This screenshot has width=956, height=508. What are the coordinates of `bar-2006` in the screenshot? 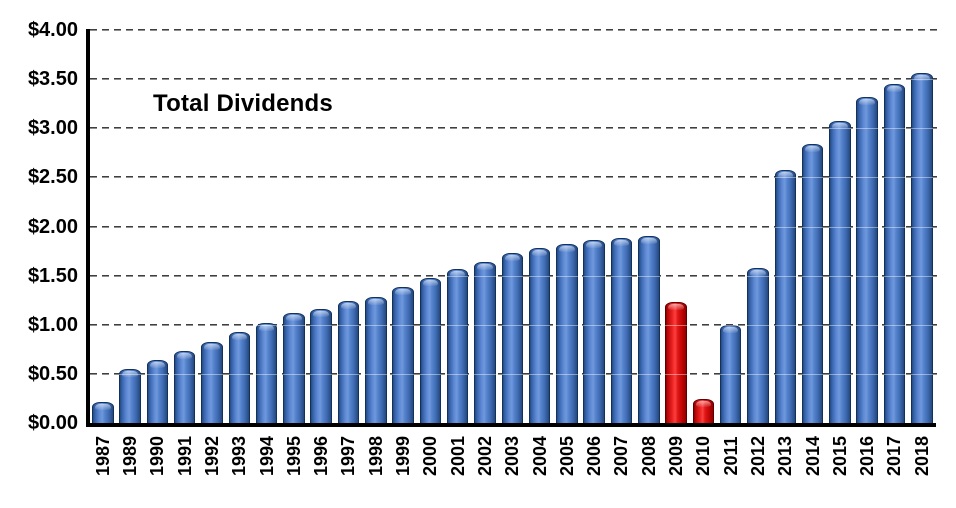 It's located at (594, 331).